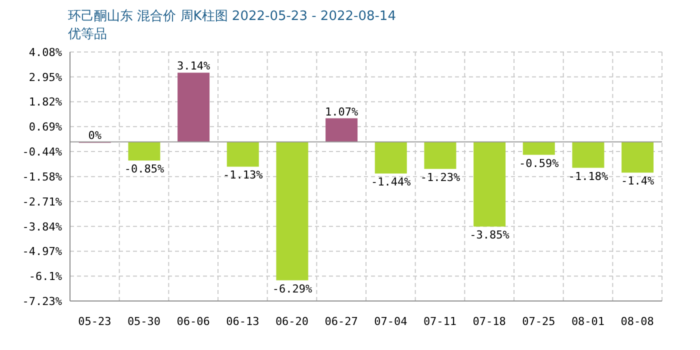  I want to click on x-tick-label: 07-04, so click(391, 321).